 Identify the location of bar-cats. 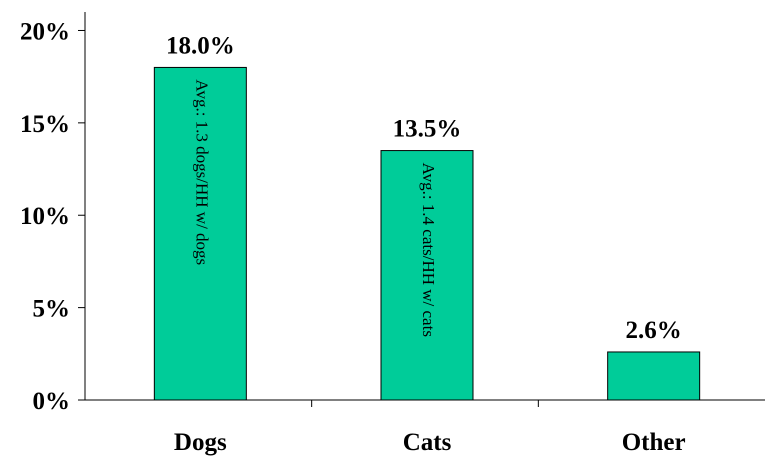
(427, 275).